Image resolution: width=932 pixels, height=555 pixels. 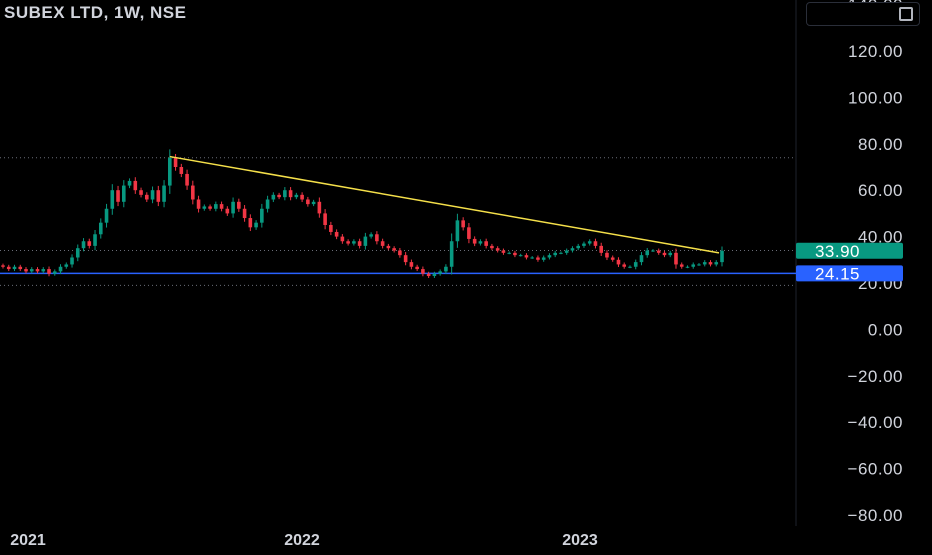 What do you see at coordinates (304, 540) in the screenshot?
I see `x-axis: 2021 2022 2023` at bounding box center [304, 540].